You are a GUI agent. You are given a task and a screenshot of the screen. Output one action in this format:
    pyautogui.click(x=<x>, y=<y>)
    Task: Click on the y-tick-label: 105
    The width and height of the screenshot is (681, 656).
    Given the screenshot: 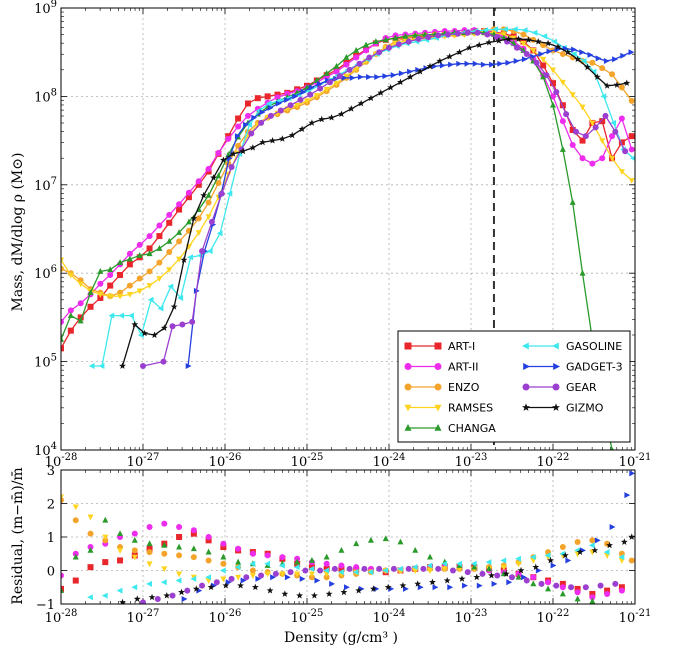 What is the action you would take?
    pyautogui.click(x=45, y=362)
    